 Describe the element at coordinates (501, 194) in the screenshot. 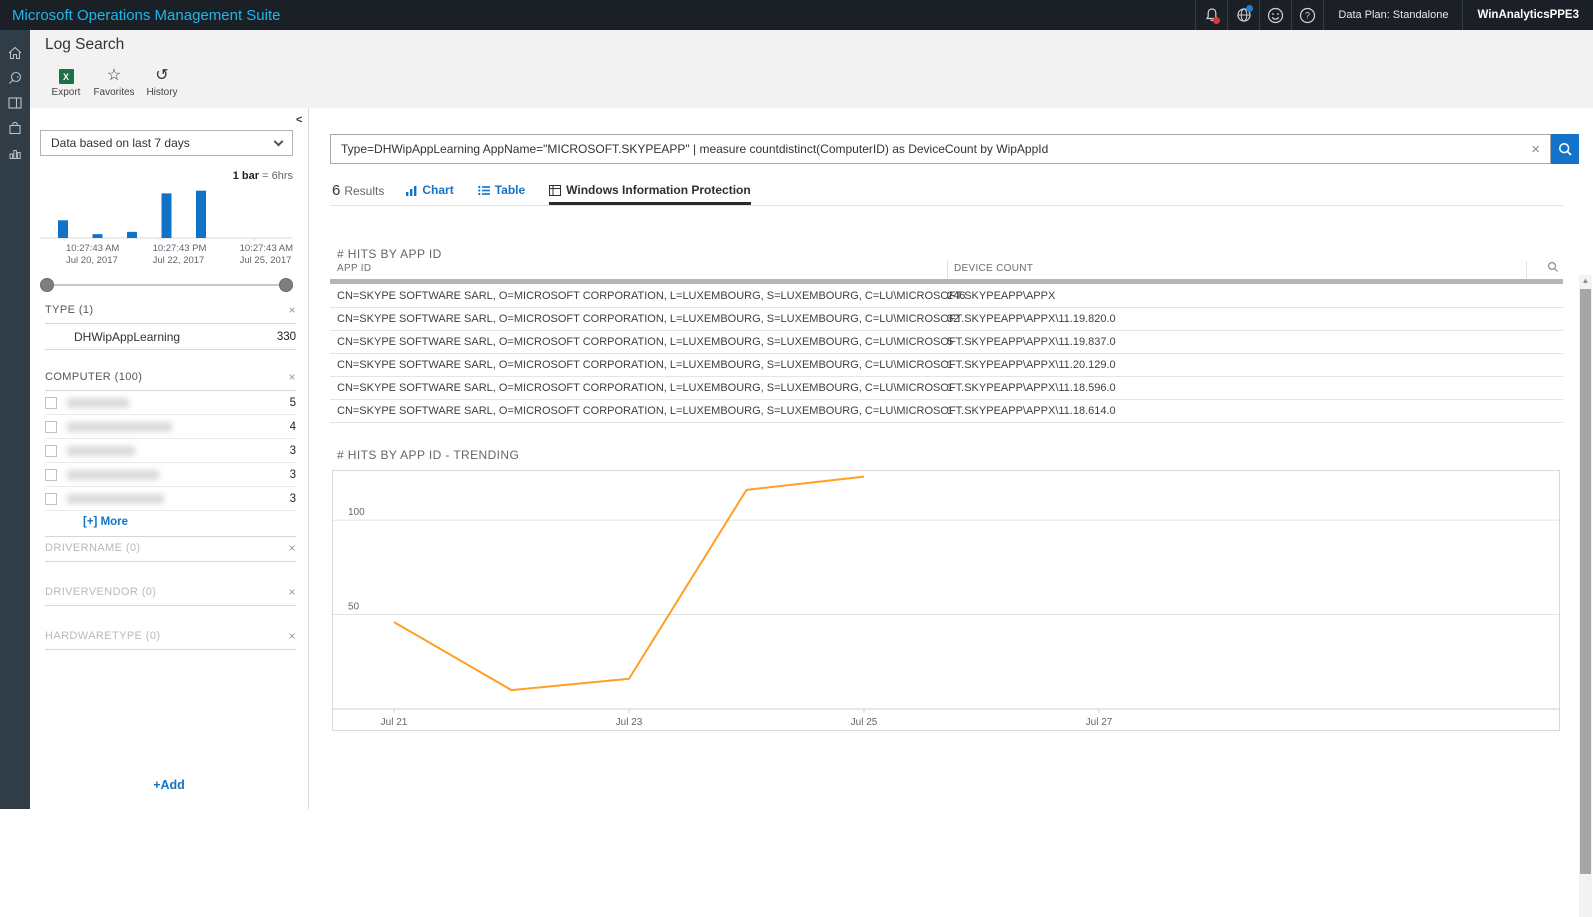

I see `tab-table: Table` at that location.